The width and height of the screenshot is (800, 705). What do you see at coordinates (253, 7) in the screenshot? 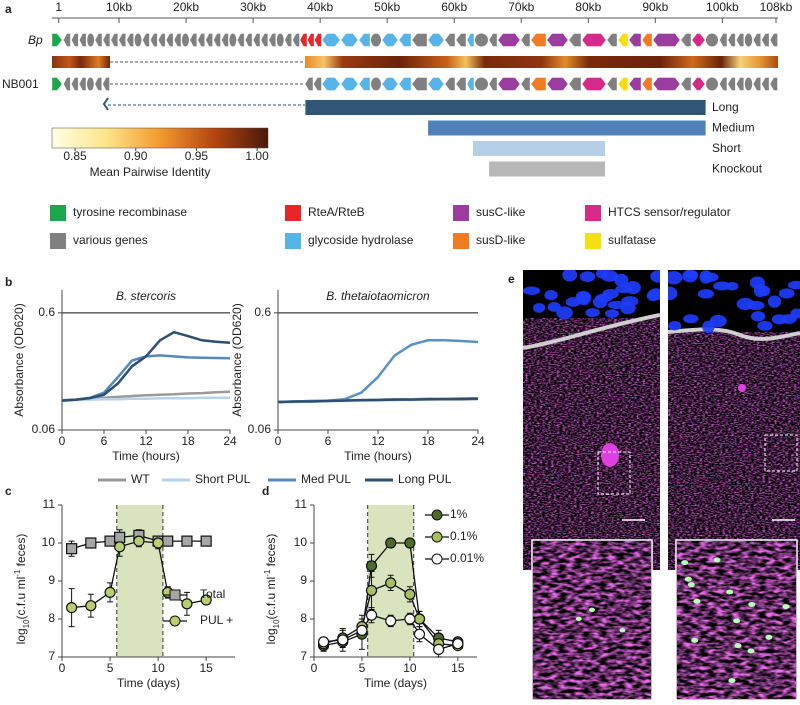
I see `ruler-label: 30kb` at bounding box center [253, 7].